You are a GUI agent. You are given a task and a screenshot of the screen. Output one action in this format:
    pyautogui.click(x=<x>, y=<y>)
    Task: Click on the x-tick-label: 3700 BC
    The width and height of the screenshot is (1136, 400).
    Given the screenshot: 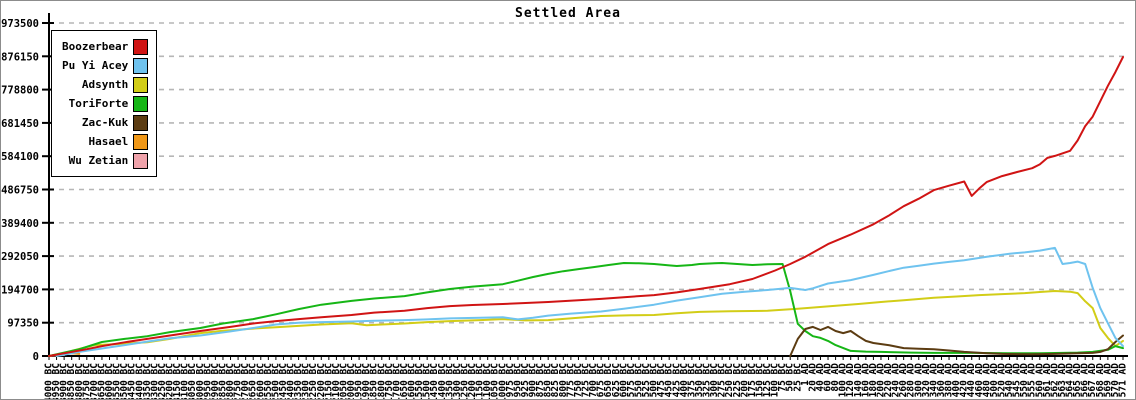 What is the action you would take?
    pyautogui.click(x=94, y=381)
    